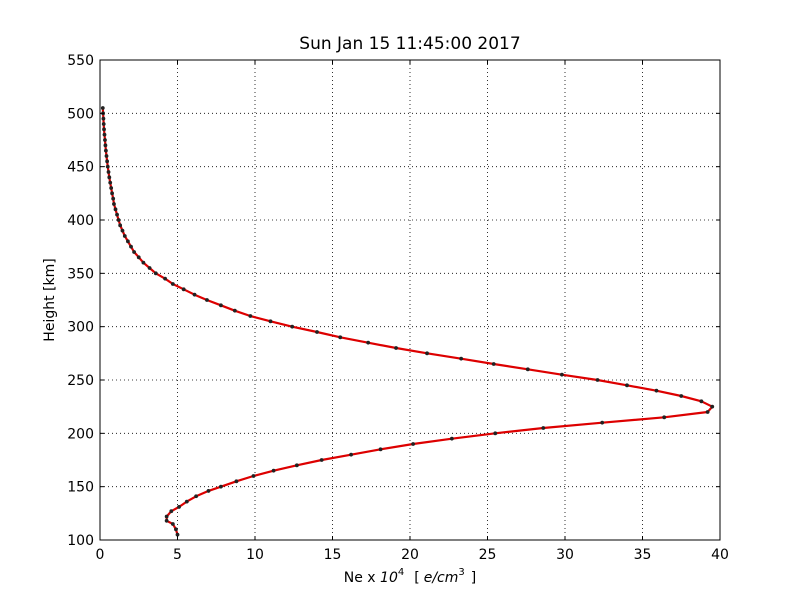 The width and height of the screenshot is (800, 600). Describe the element at coordinates (409, 44) in the screenshot. I see `chart-title: Sun Jan 15 11:45:00 2017` at that location.